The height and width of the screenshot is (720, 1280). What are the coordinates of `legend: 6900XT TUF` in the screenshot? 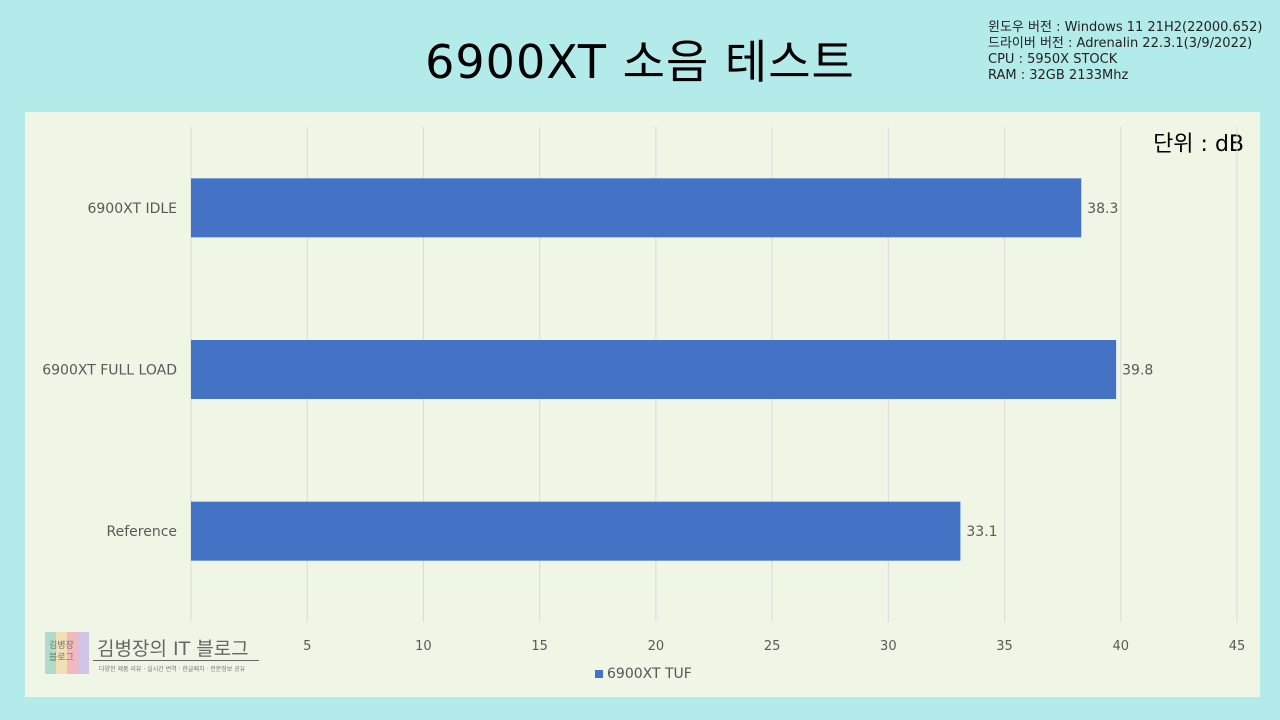 It's located at (643, 674).